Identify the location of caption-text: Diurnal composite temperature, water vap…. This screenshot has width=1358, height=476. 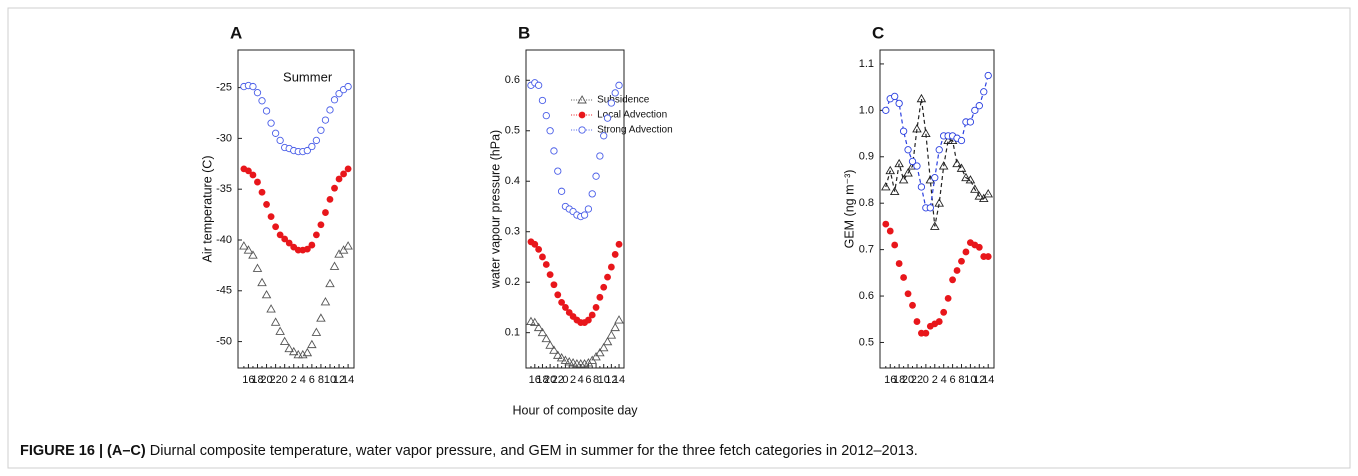
(532, 451).